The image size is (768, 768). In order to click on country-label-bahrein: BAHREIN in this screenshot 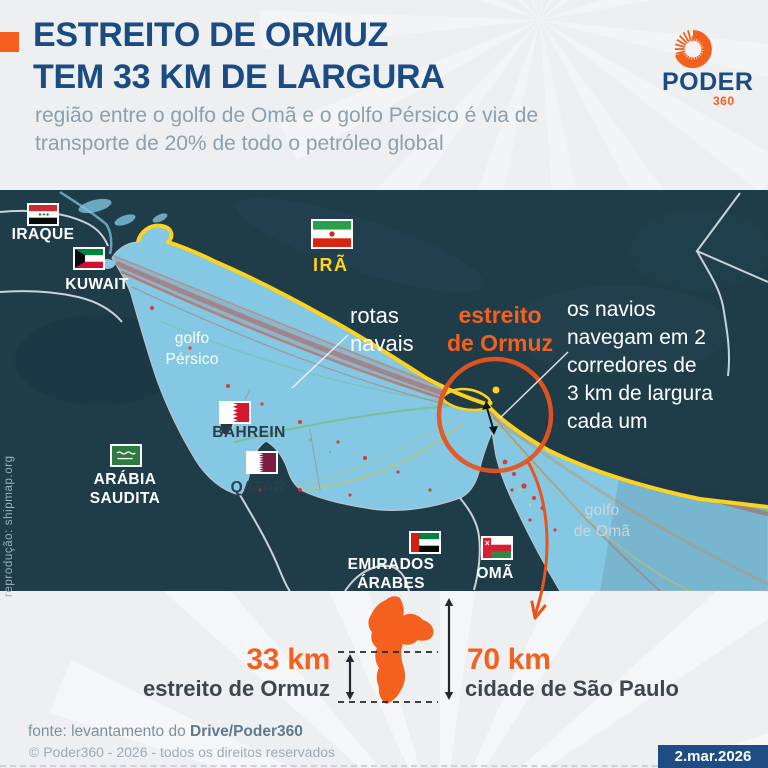, I will do `click(249, 432)`.